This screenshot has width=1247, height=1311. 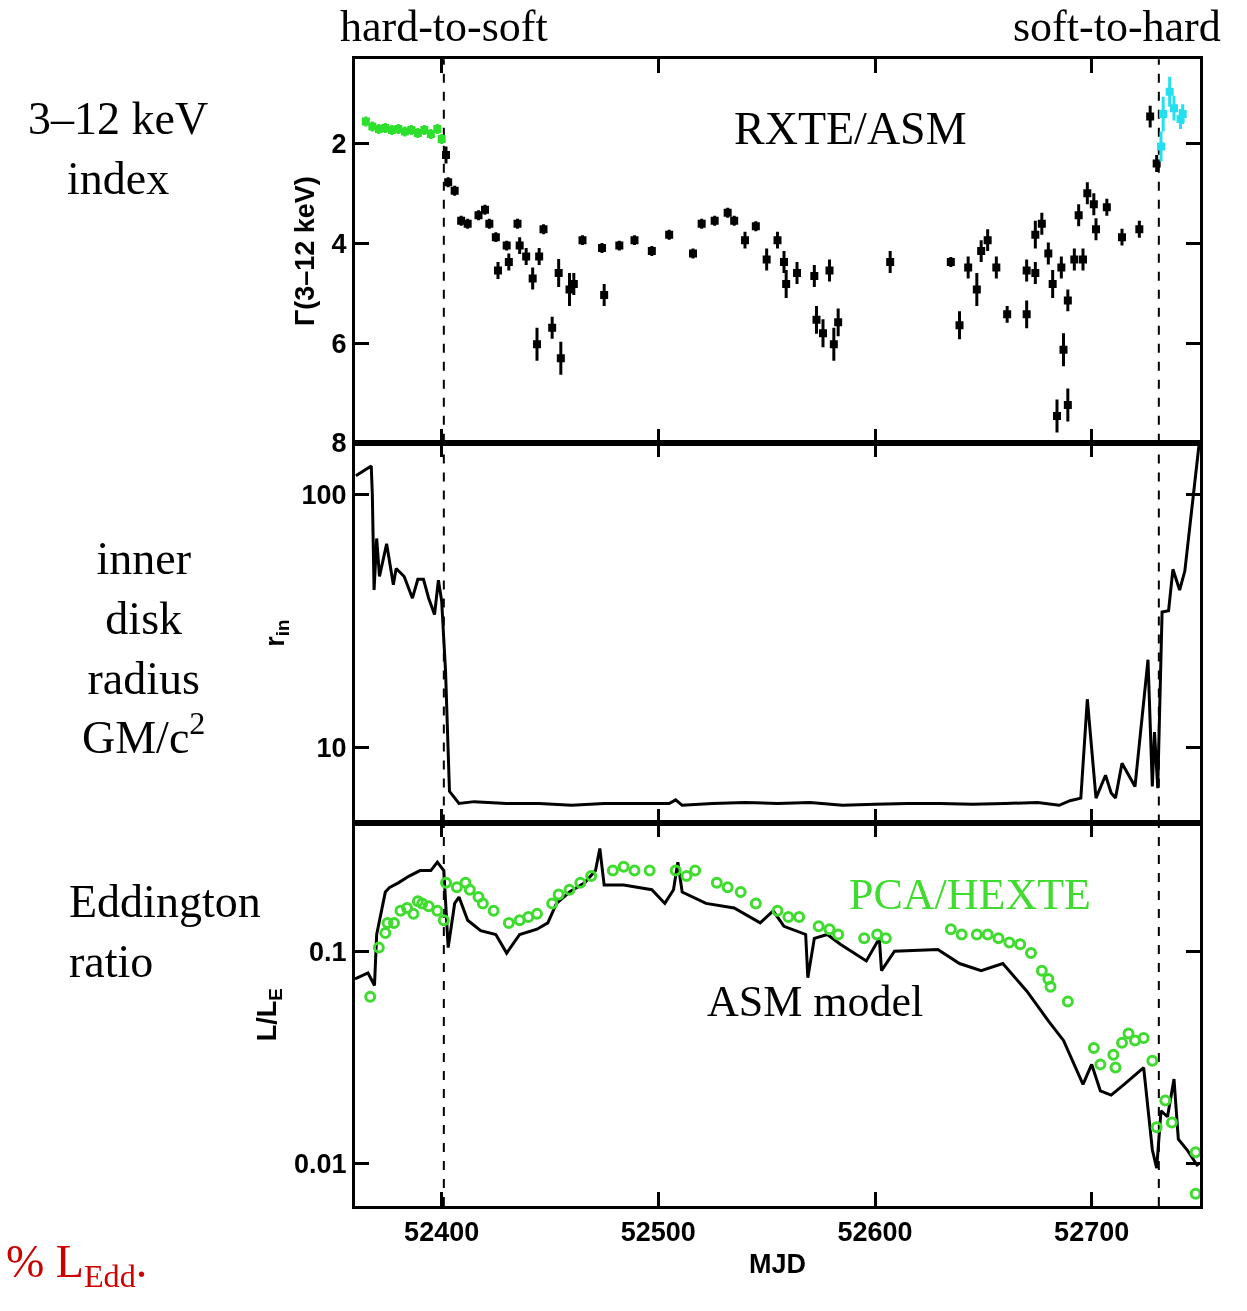 I want to click on x-tick-label: 52400, so click(x=442, y=1232).